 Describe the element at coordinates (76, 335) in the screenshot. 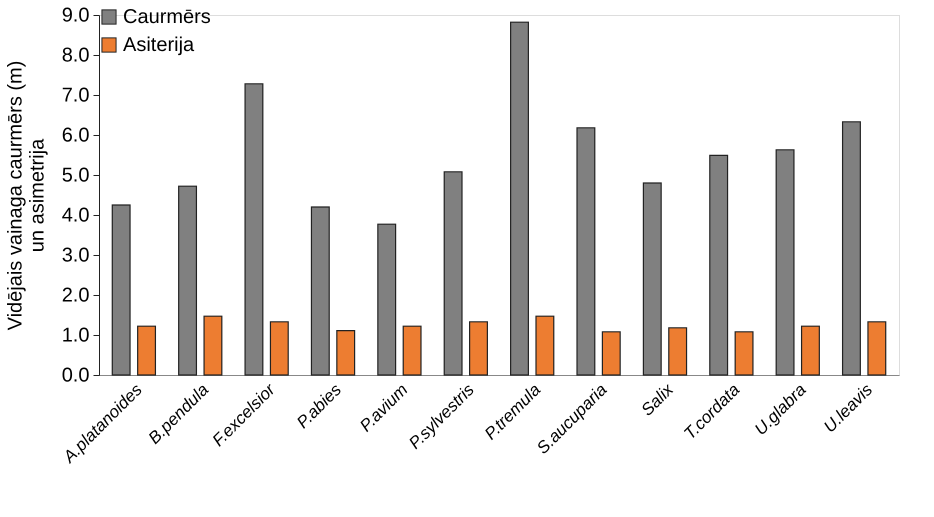

I see `y-tick-label: 1.0` at that location.